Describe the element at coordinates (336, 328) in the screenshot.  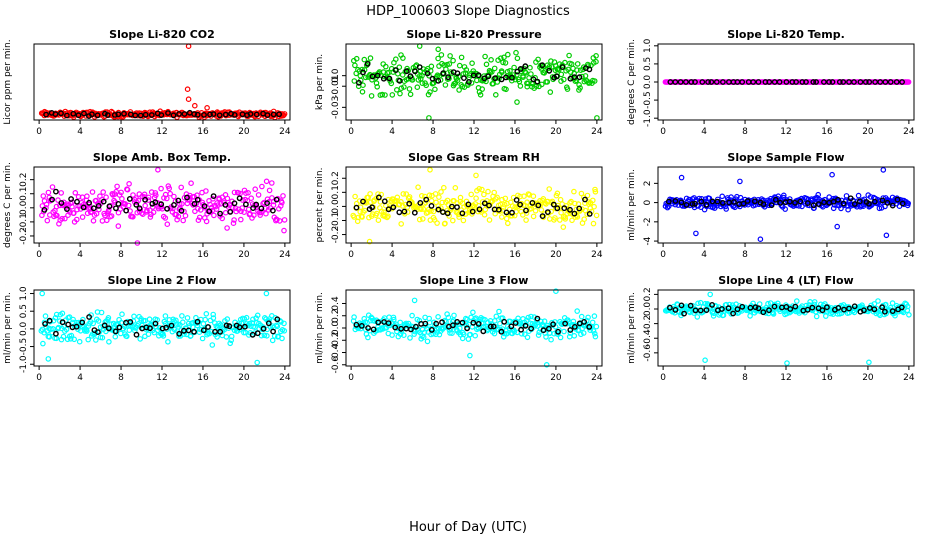
I see `y-tick-label: 0.0` at that location.